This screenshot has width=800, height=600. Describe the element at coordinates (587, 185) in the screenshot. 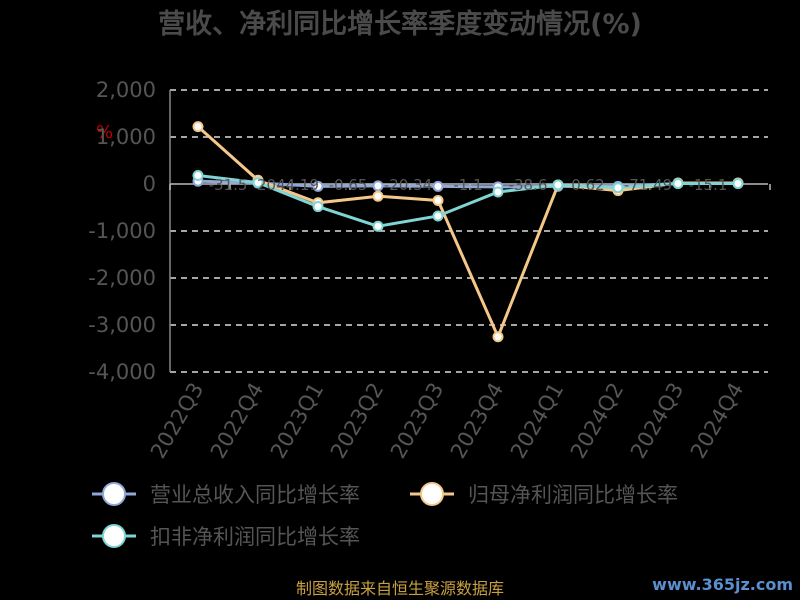

I see `data-label: 0.62` at that location.